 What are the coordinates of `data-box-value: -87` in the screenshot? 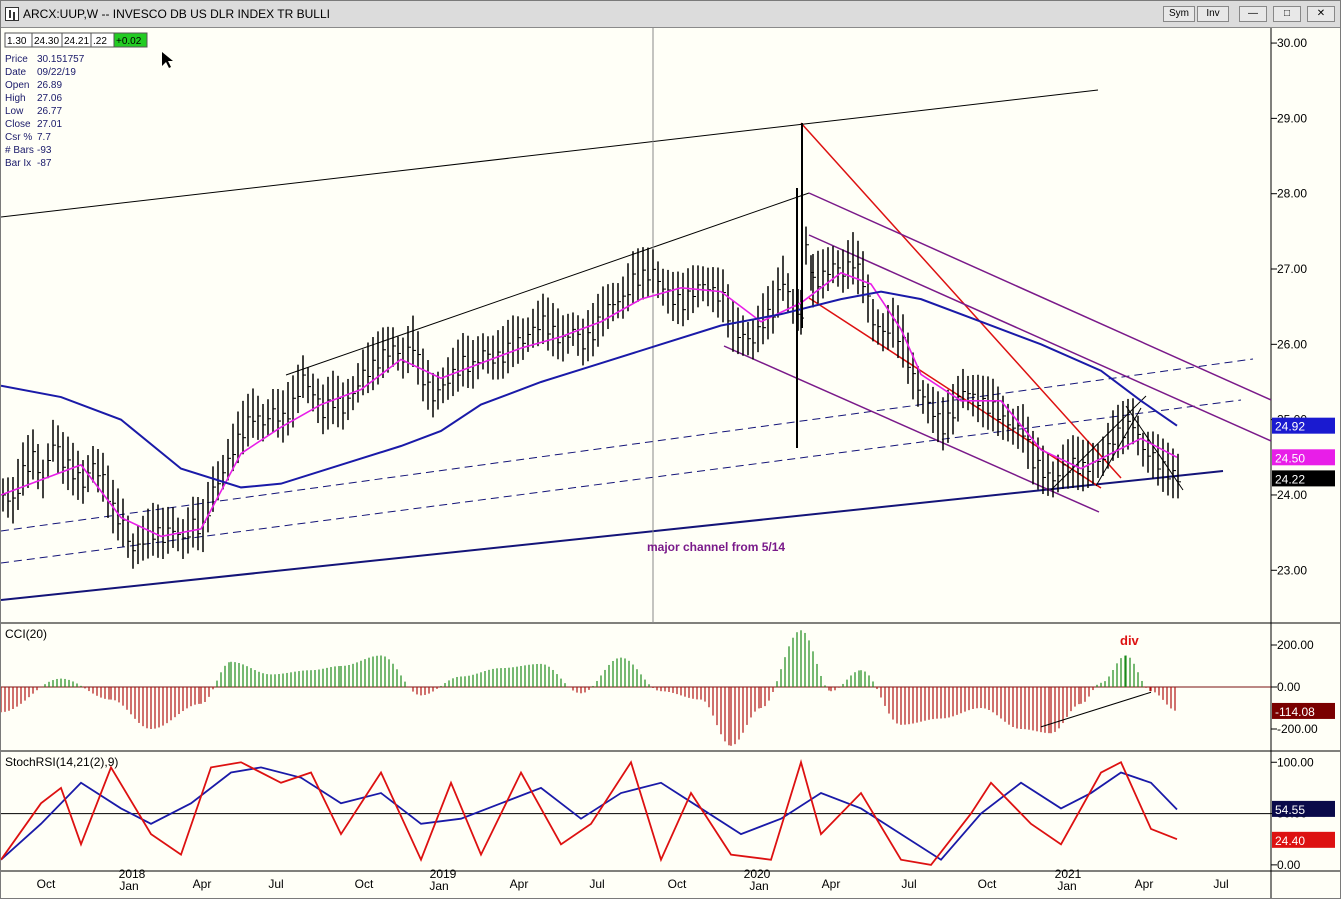 It's located at (44, 163).